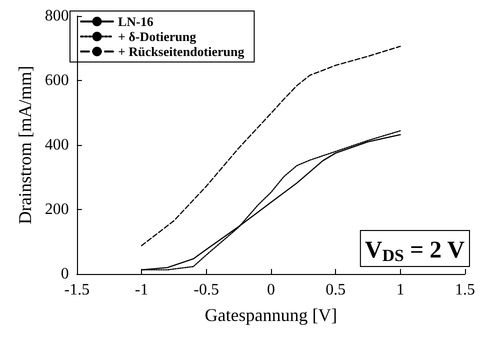 The width and height of the screenshot is (486, 337). What do you see at coordinates (465, 290) in the screenshot?
I see `x-tick-label: 1.5` at bounding box center [465, 290].